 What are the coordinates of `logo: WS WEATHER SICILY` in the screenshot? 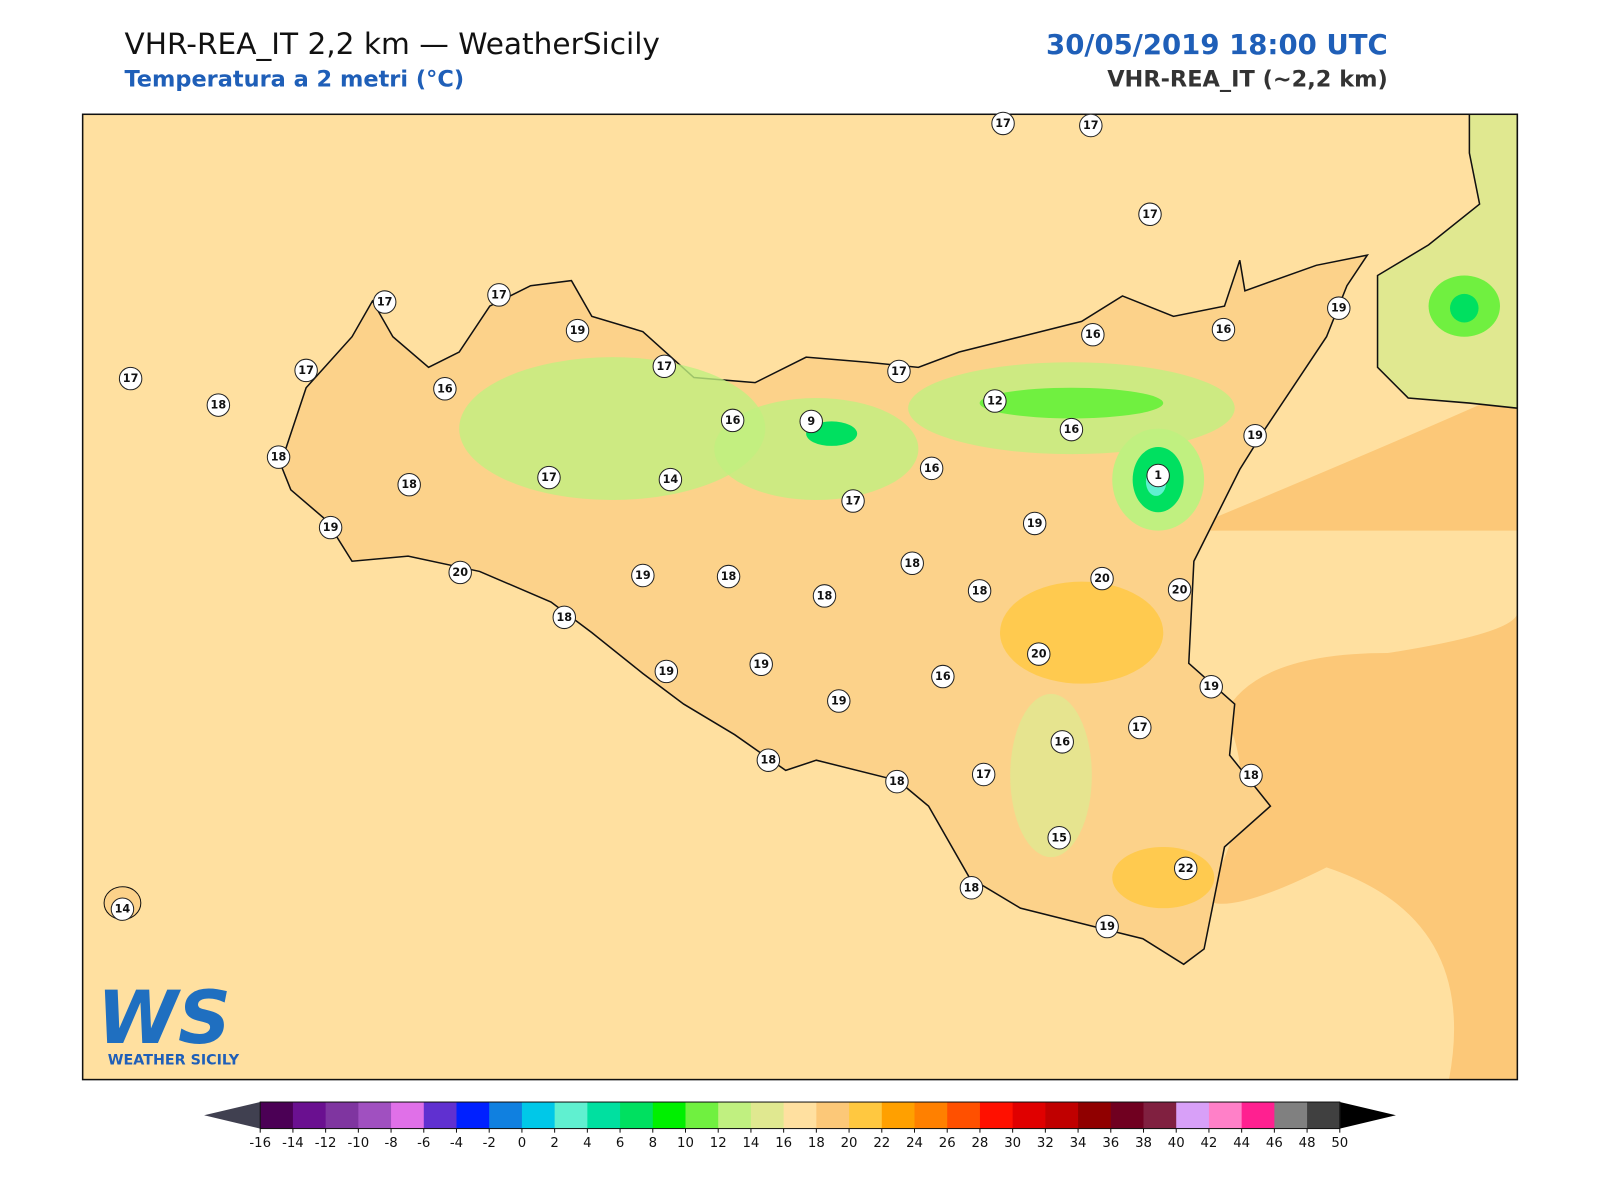 It's located at (168, 1022).